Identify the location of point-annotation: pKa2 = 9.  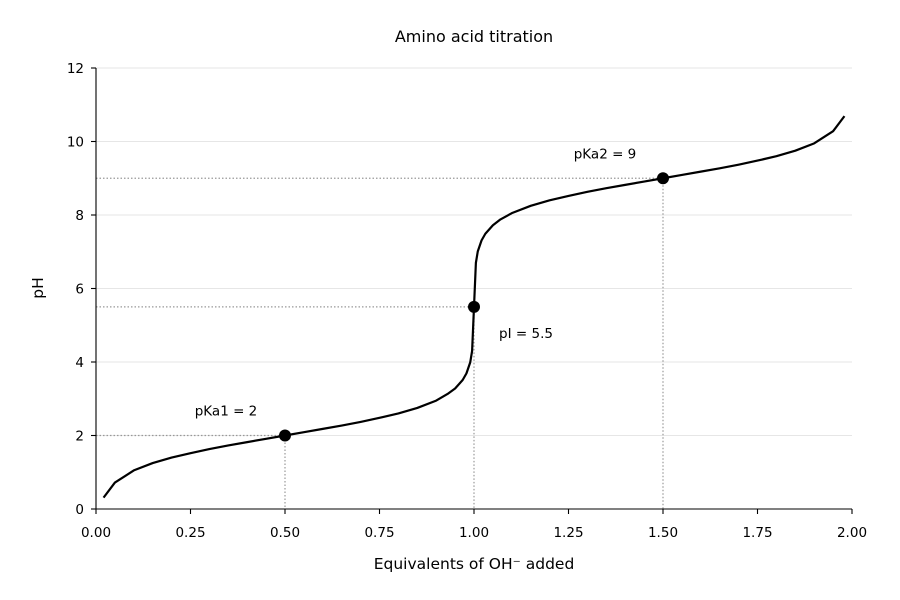
(605, 154).